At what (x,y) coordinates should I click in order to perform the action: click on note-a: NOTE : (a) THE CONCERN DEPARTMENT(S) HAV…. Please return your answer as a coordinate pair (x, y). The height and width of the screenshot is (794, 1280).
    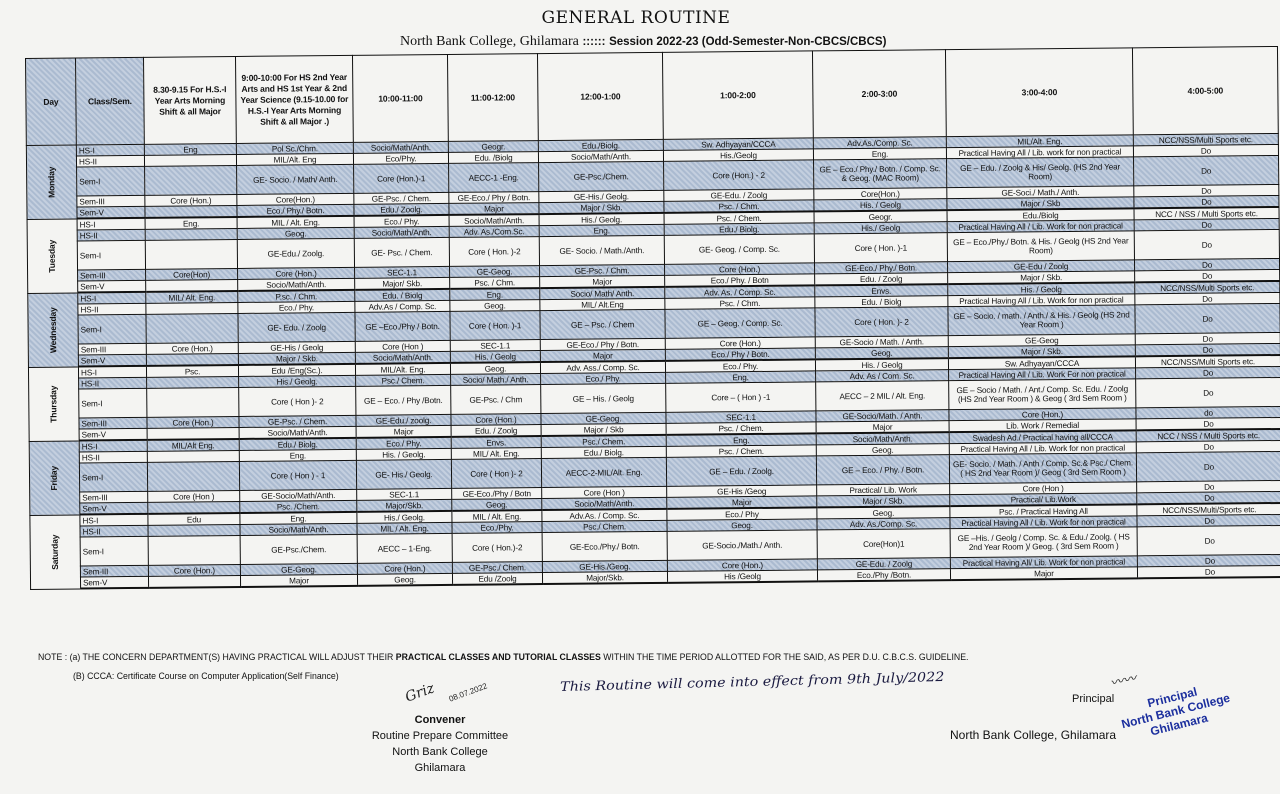
    Looking at the image, I should click on (503, 657).